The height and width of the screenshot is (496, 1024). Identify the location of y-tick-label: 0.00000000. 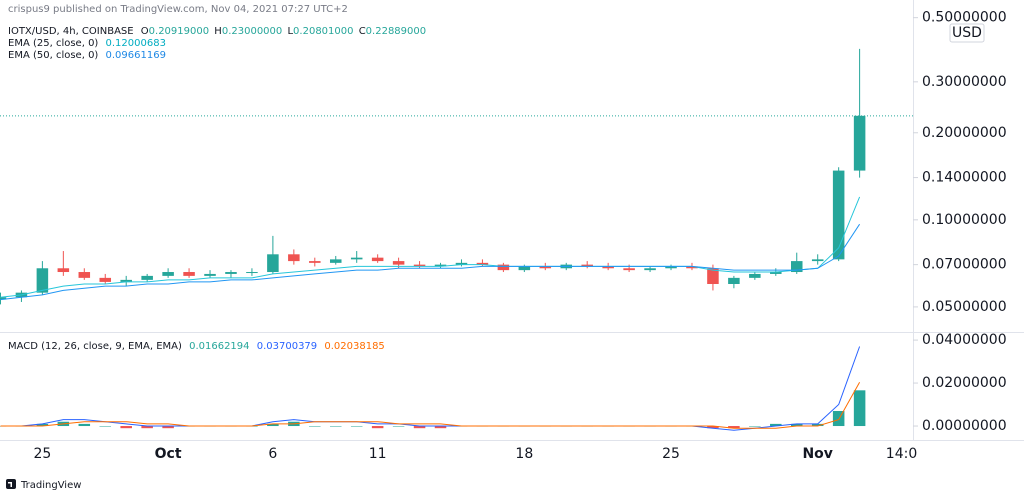
(964, 426).